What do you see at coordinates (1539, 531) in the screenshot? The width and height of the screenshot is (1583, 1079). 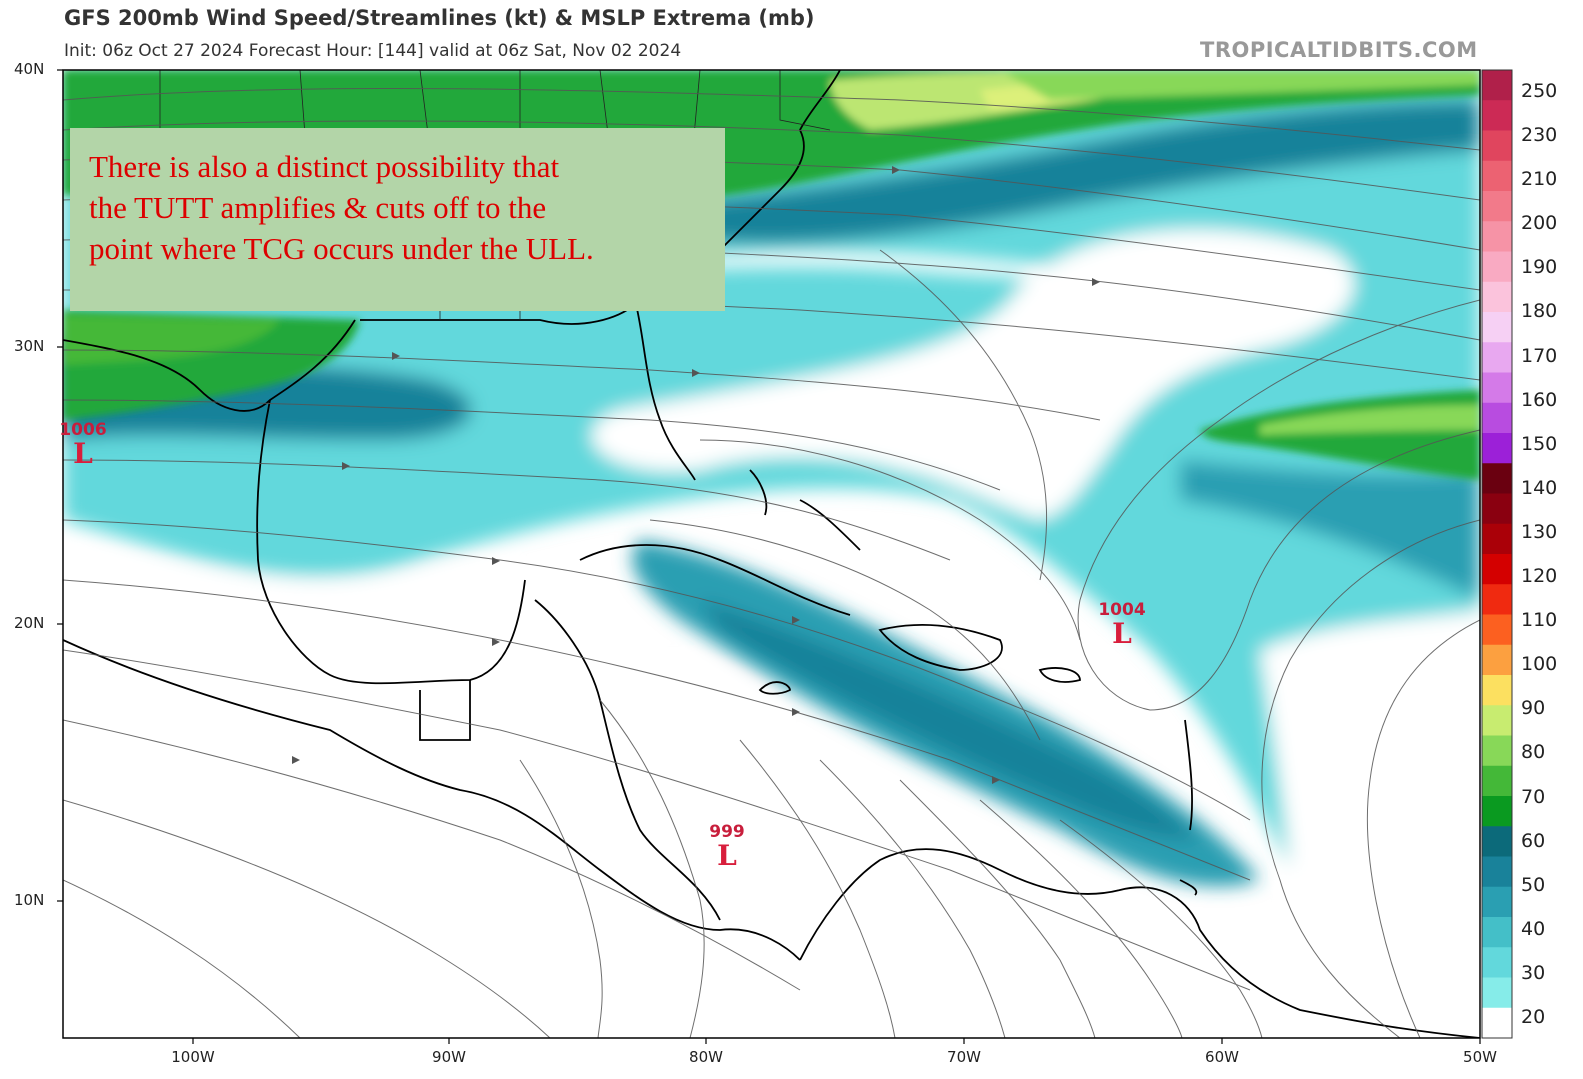 I see `colorbar-label: 130` at bounding box center [1539, 531].